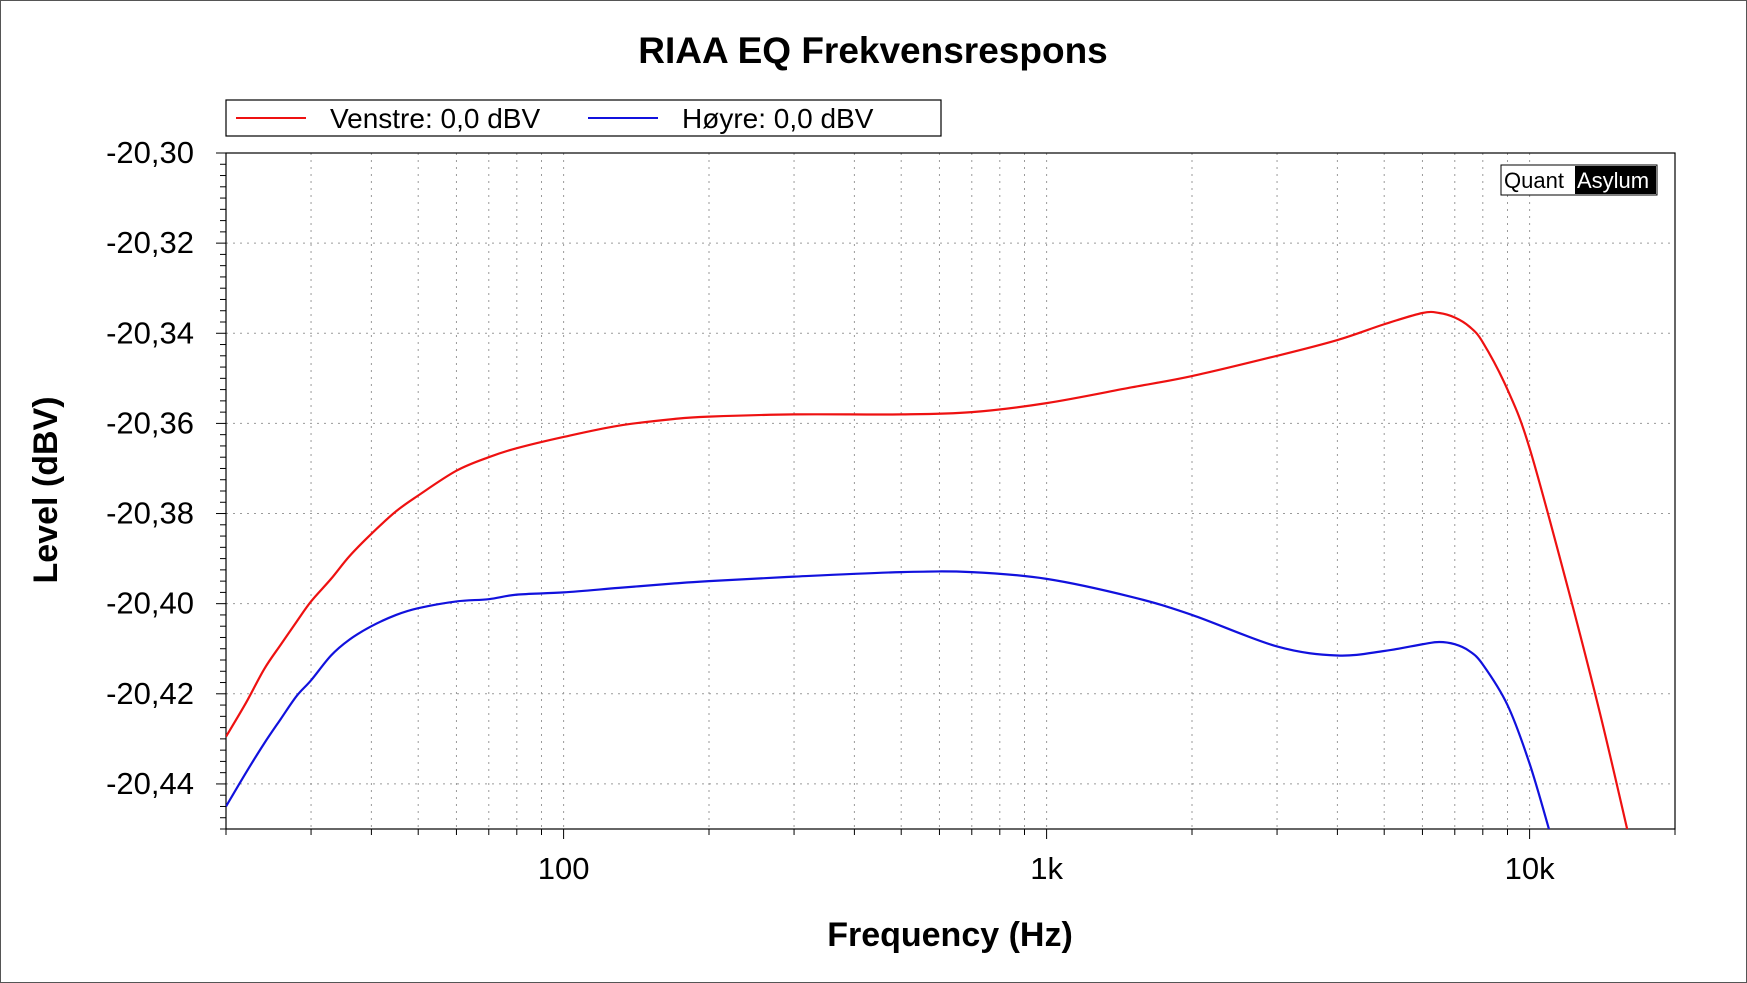 This screenshot has height=983, width=1747. What do you see at coordinates (564, 868) in the screenshot?
I see `x-tick-label: 100` at bounding box center [564, 868].